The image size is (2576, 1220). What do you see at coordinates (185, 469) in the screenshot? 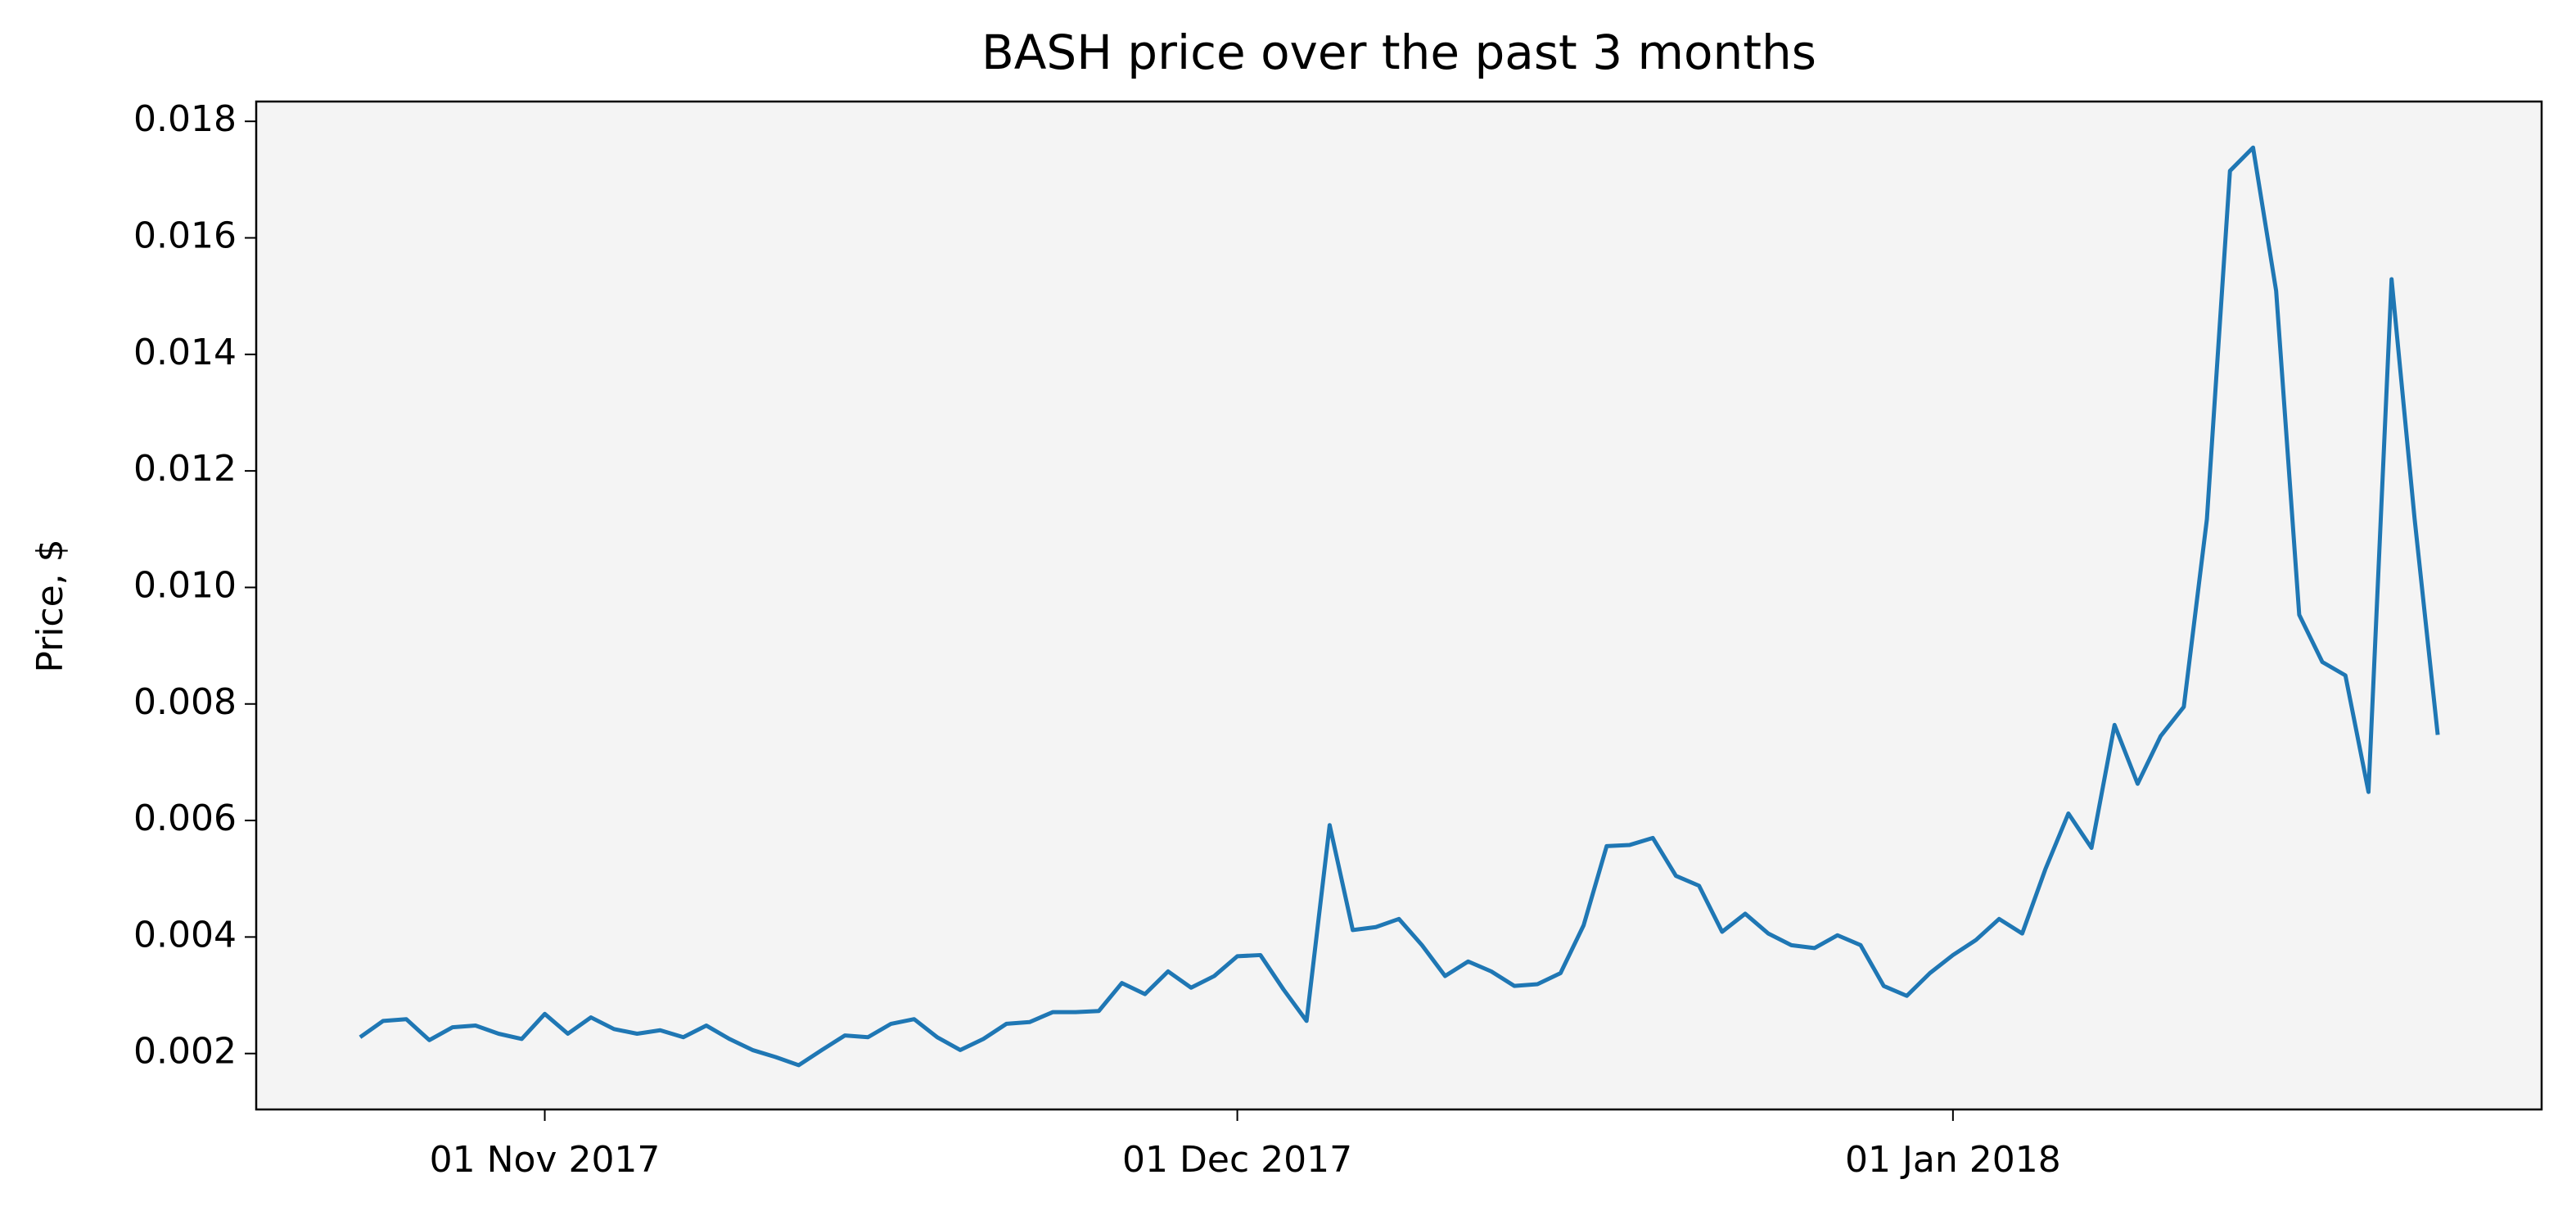
I see `y-tick-label: 0.012` at bounding box center [185, 469].